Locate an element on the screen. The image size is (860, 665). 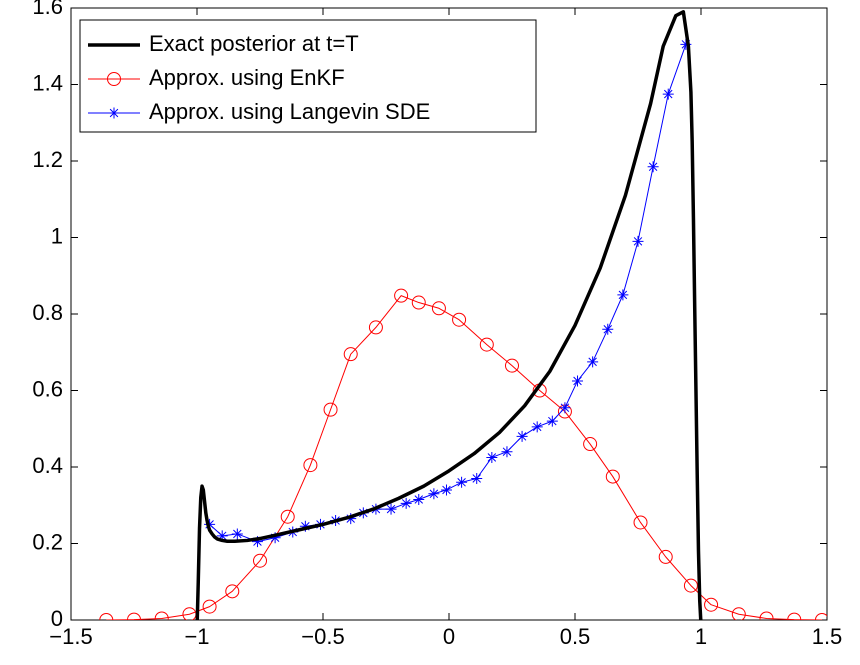
legend-label-exact: Exact posterior at t=T is located at coordinates (254, 43).